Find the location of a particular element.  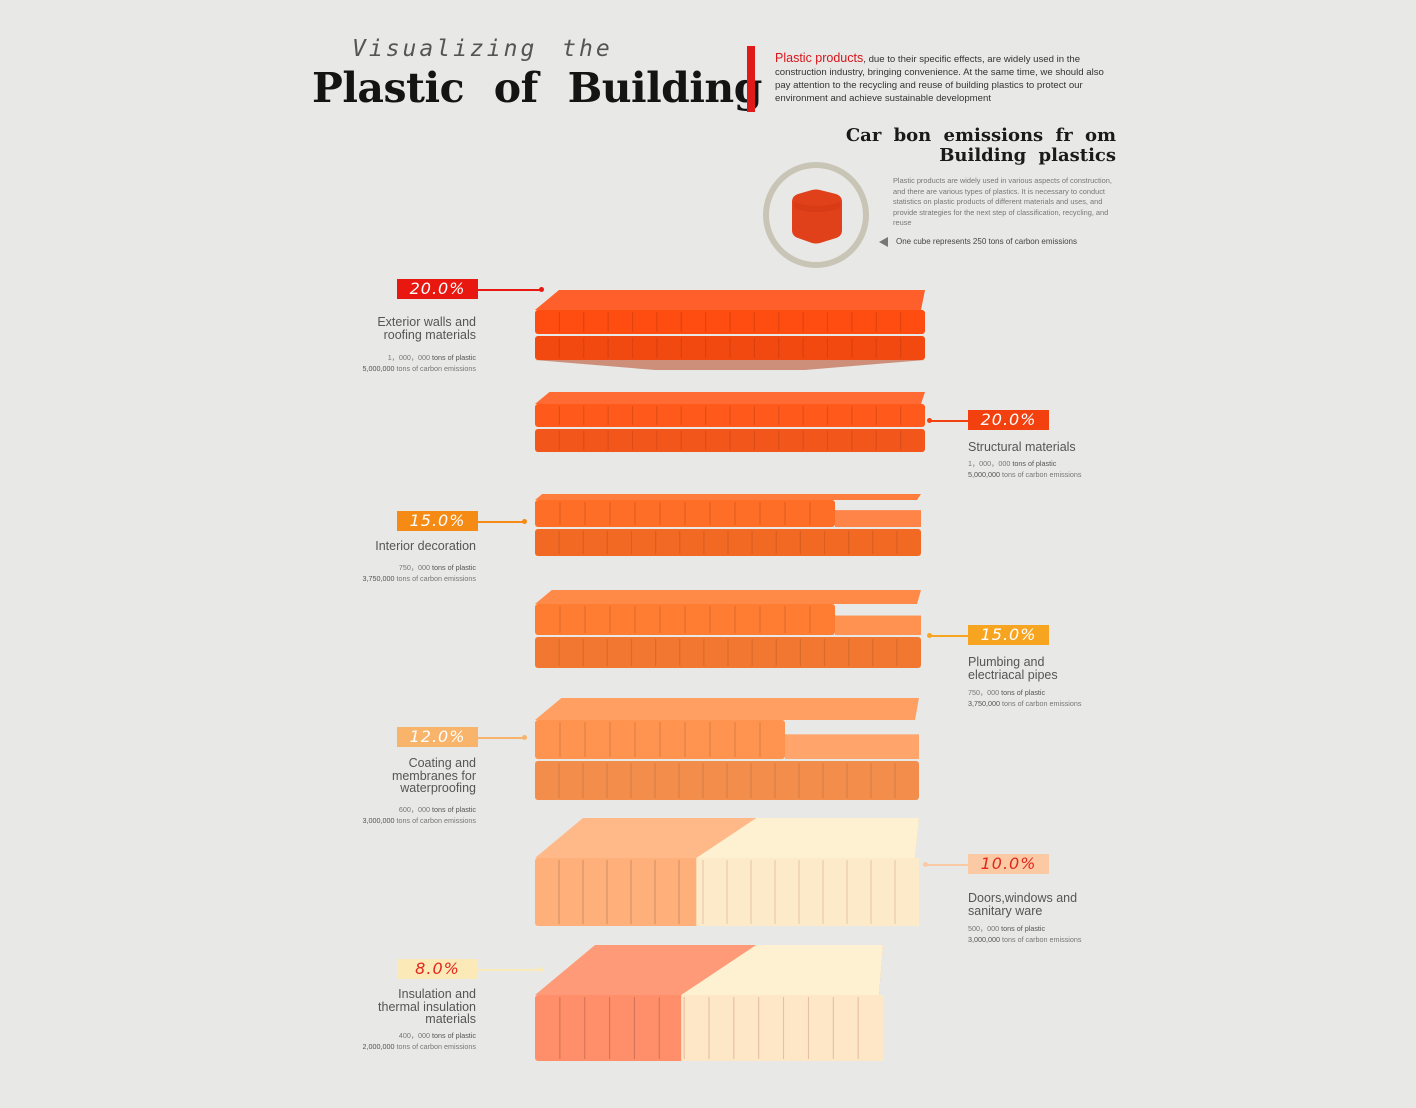

category-label: Coating and membranes for waterproofing is located at coordinates (434, 776).